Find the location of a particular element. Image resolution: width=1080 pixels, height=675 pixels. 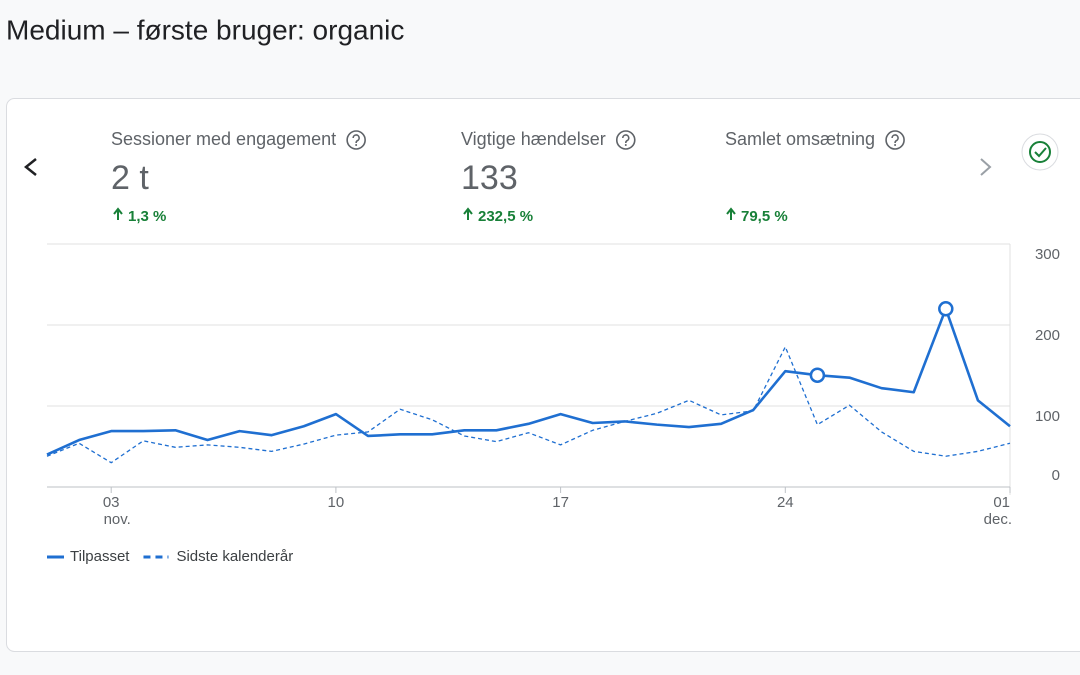

metric-value: 133 is located at coordinates (489, 178).